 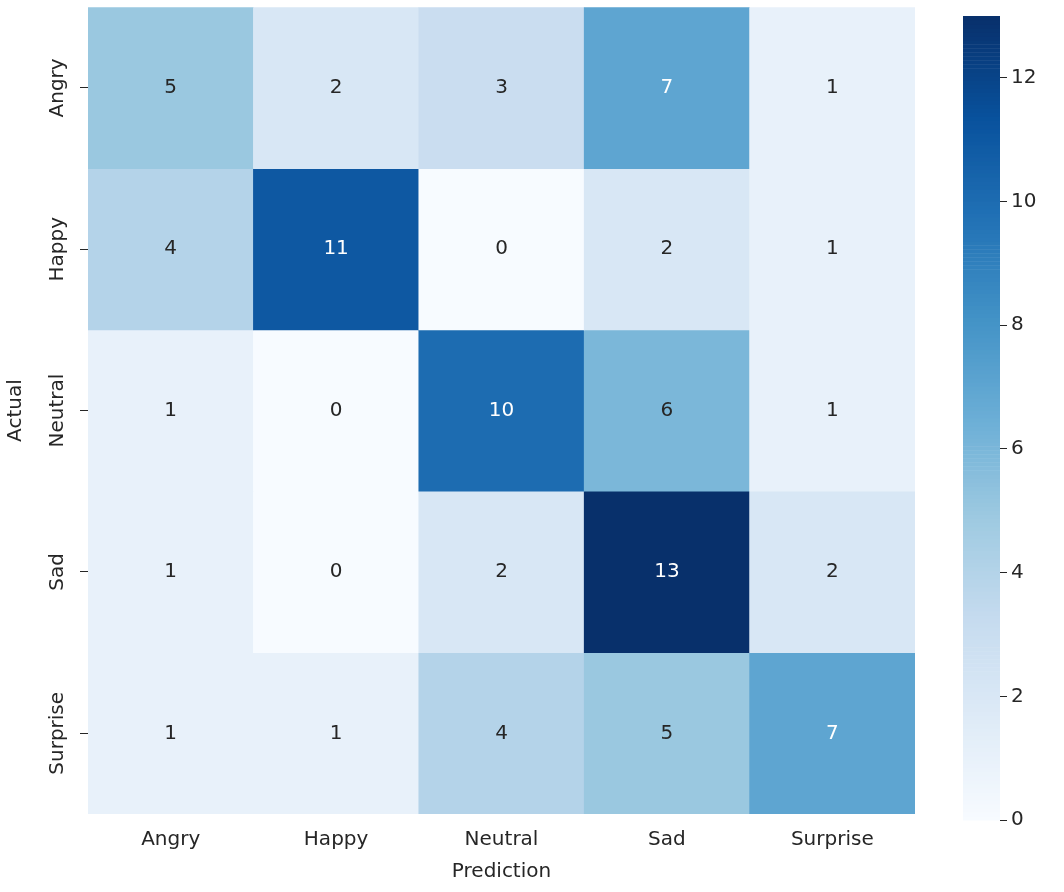 I want to click on x-tick-label: Angry, so click(x=171, y=838).